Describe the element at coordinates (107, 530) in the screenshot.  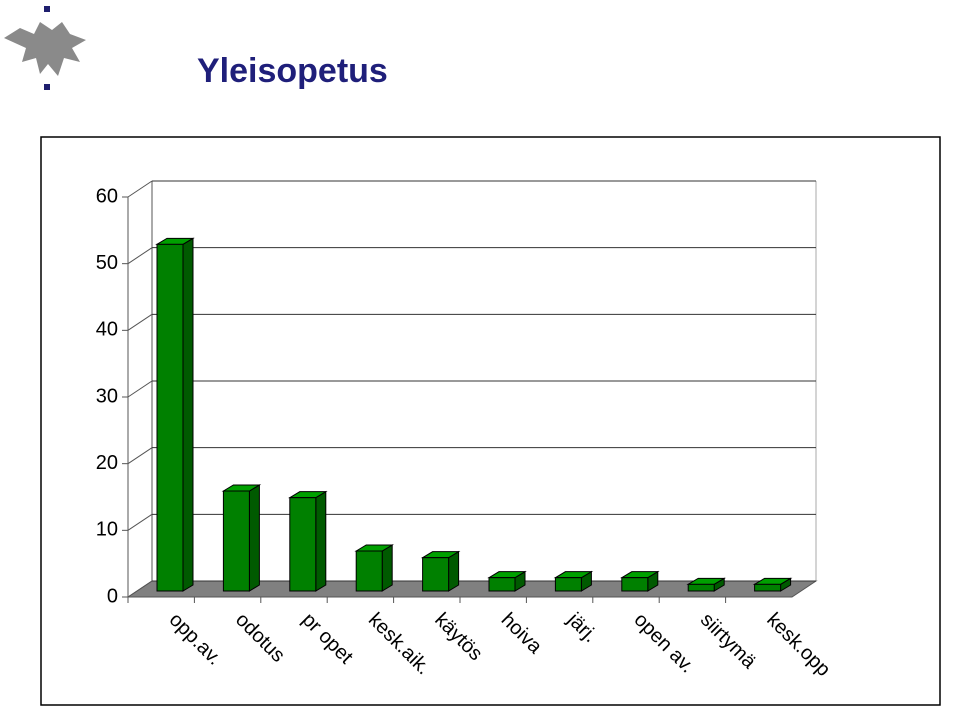
I see `y-tick-label: 10` at that location.